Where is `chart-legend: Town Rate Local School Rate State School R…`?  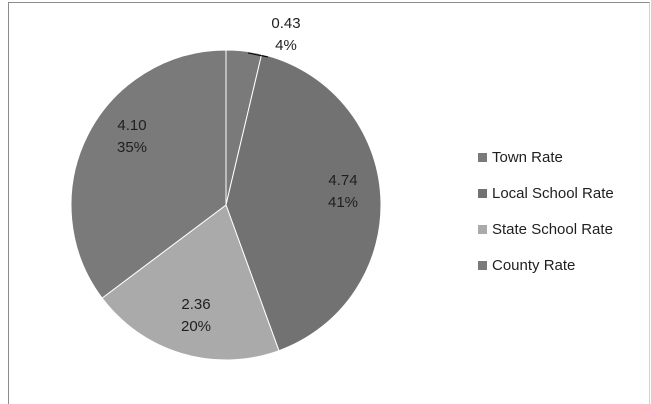
chart-legend: Town Rate Local School Rate State School R… is located at coordinates (546, 211).